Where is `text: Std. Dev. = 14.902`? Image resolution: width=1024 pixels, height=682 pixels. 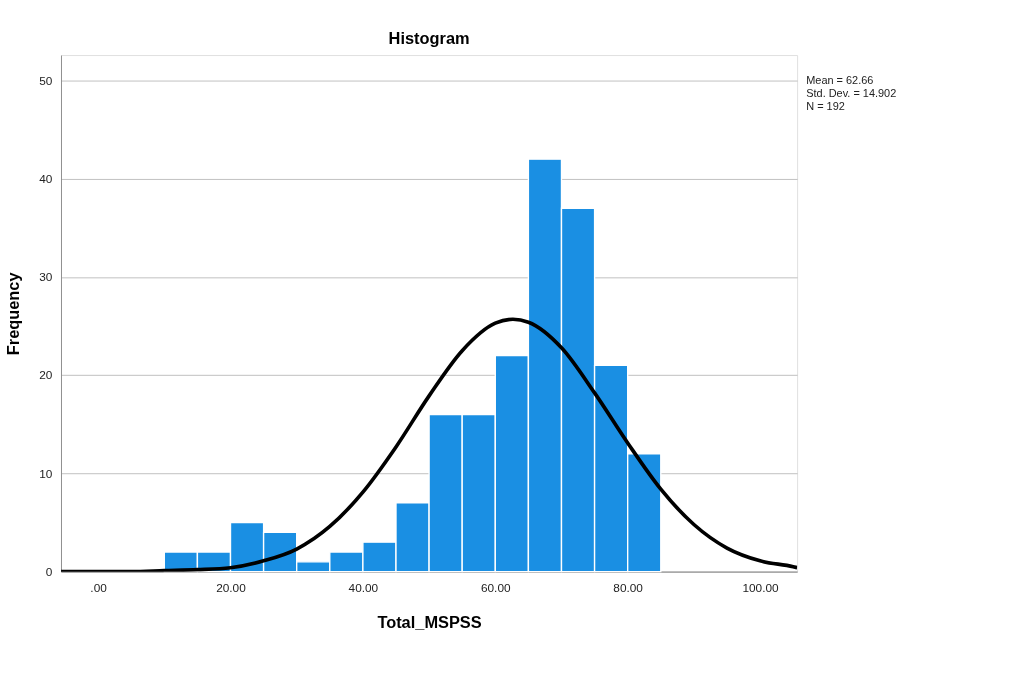
text: Std. Dev. = 14.902 is located at coordinates (851, 93).